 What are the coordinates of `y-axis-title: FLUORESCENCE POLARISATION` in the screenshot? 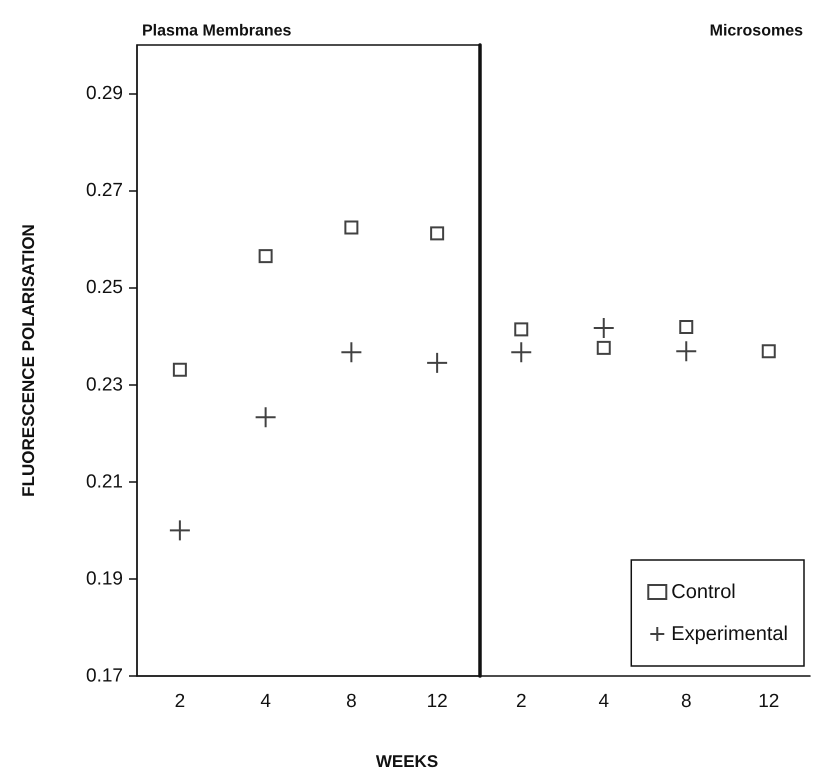 It's located at (28, 360).